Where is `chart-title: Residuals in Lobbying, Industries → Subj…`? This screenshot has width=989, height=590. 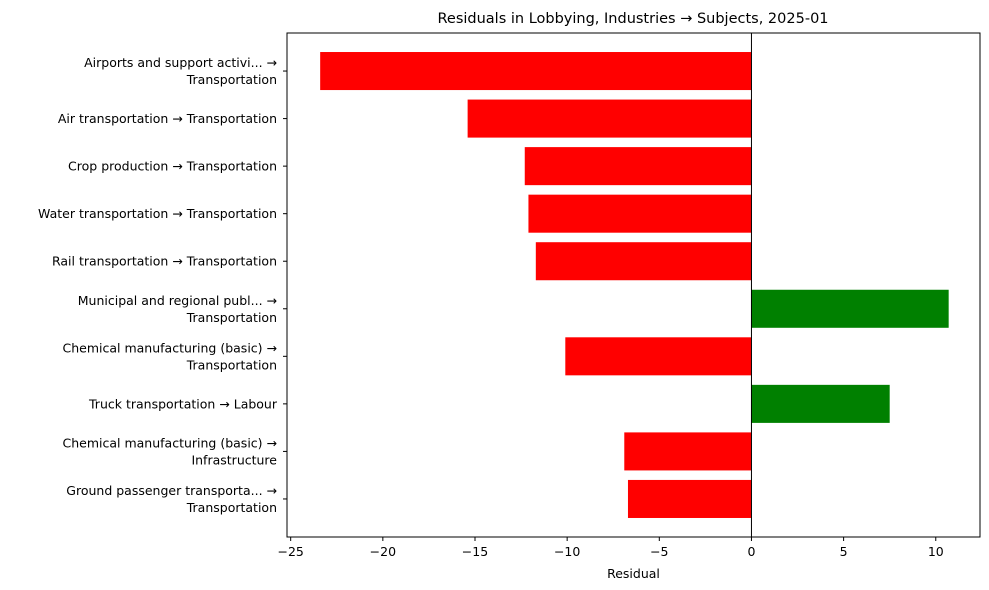 chart-title: Residuals in Lobbying, Industries → Subj… is located at coordinates (632, 19).